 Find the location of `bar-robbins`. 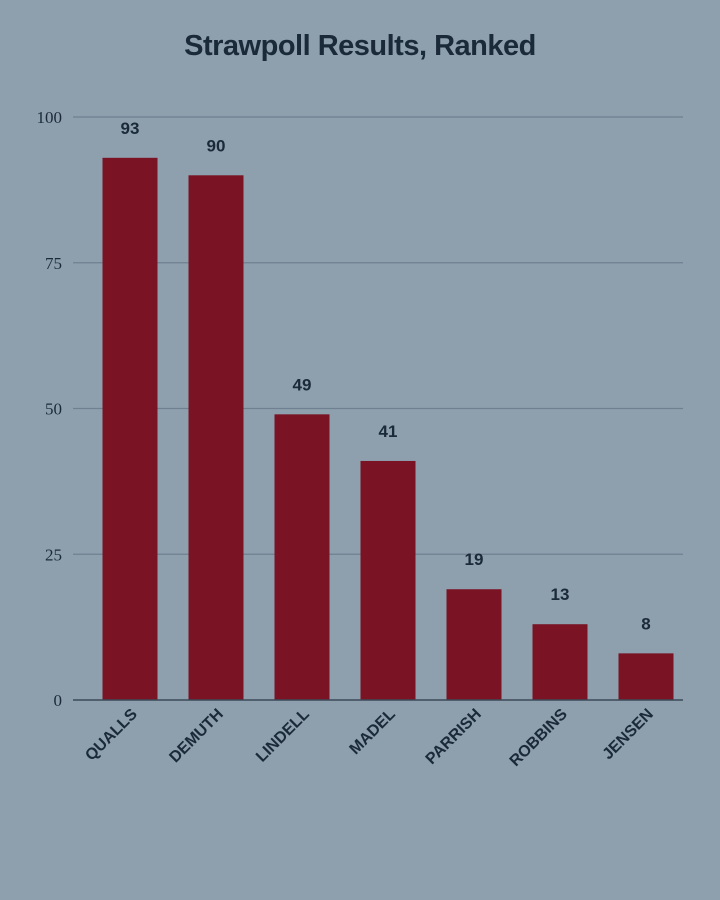

bar-robbins is located at coordinates (560, 662).